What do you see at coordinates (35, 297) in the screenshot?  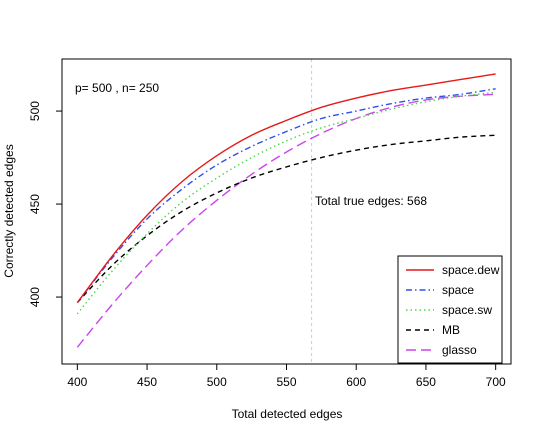 I see `y-tick-label: 400` at bounding box center [35, 297].